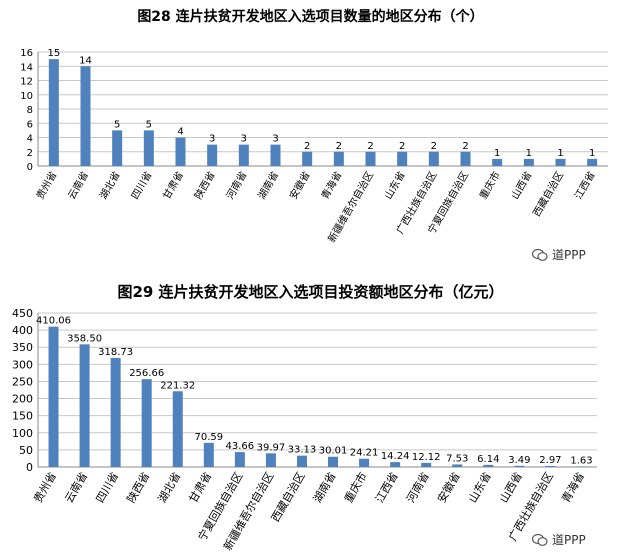  Describe the element at coordinates (107, 487) in the screenshot. I see `x-tick-label: 四川省` at that location.